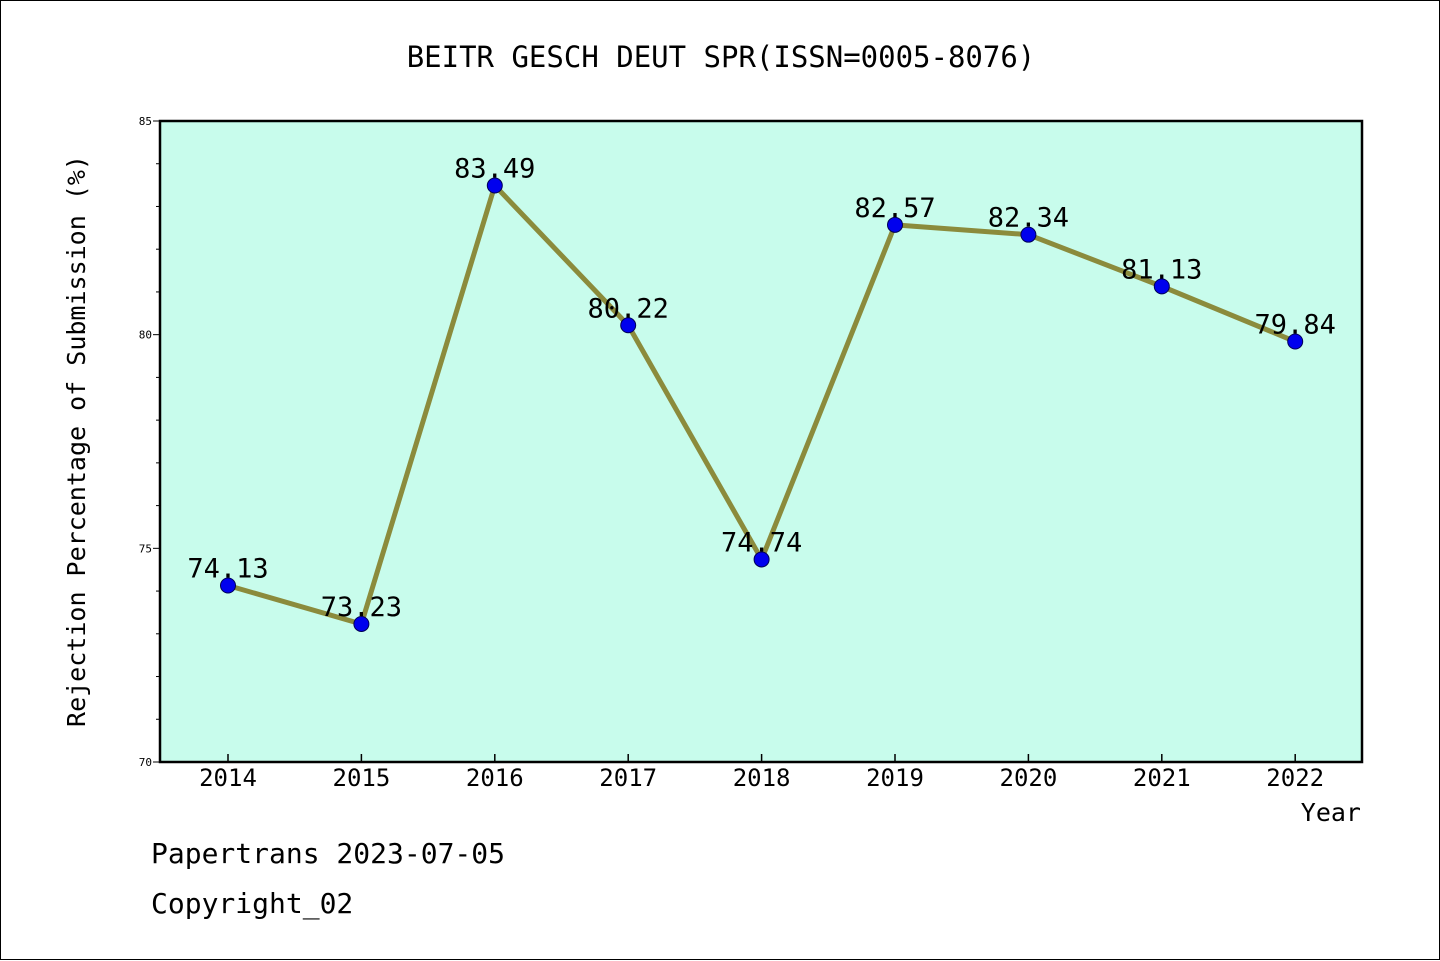 This screenshot has width=1440, height=961. I want to click on data-label: 79.84, so click(1295, 325).